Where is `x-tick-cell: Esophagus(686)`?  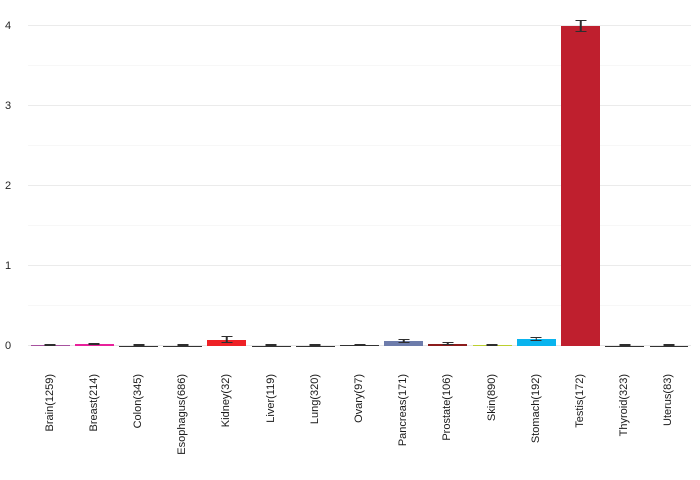
x-tick-cell: Esophagus(686) is located at coordinates (183, 414).